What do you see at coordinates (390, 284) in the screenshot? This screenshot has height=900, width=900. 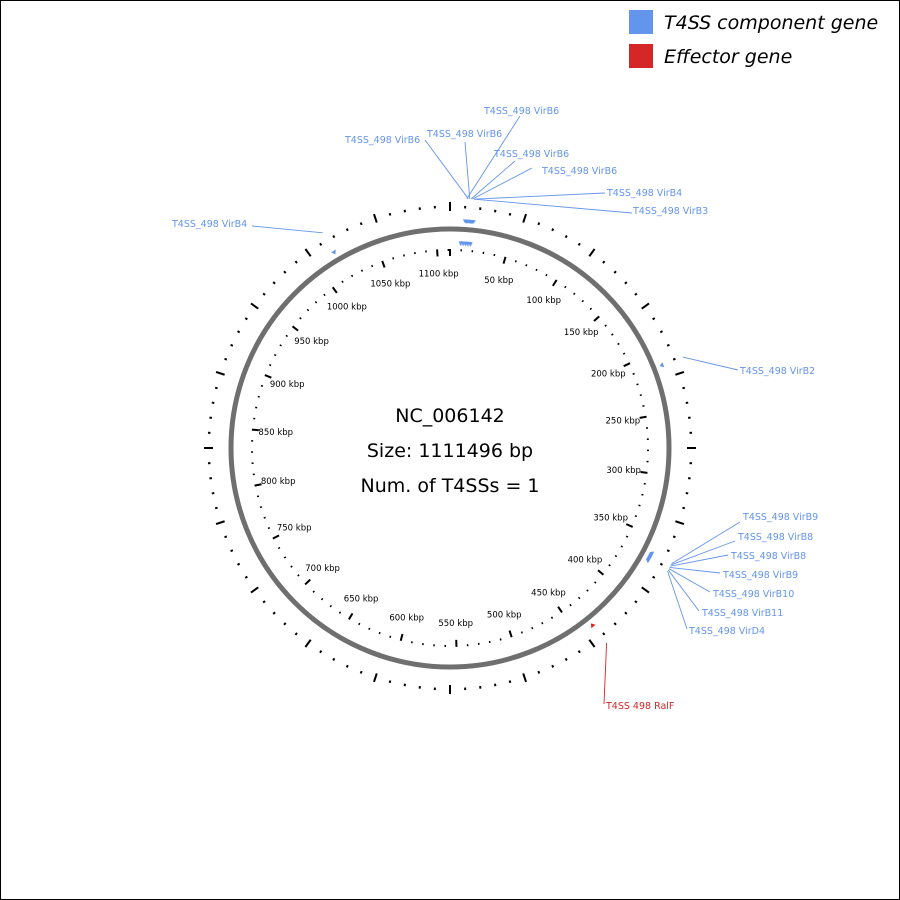 I see `kbp-label: 1050 kbp` at bounding box center [390, 284].